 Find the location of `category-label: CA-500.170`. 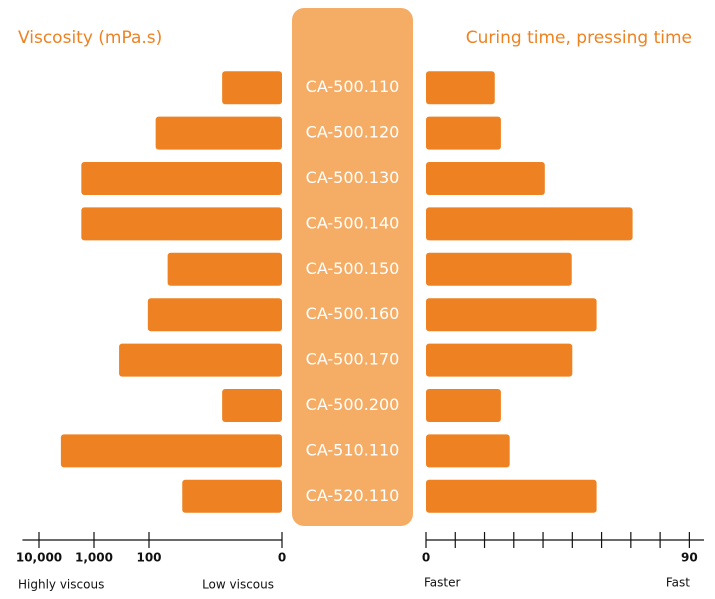

category-label: CA-500.170 is located at coordinates (353, 359).